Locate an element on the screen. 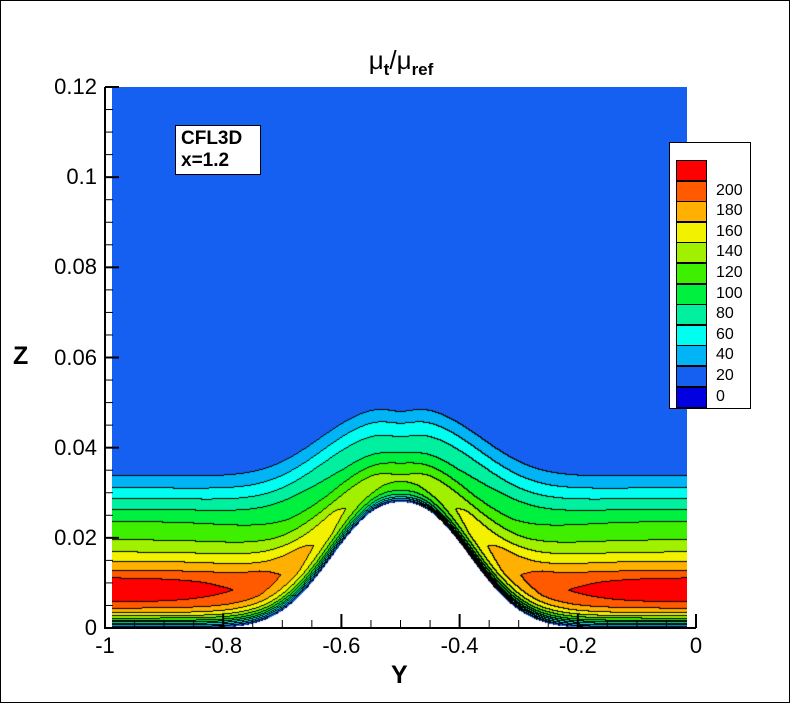 Image resolution: width=790 pixels, height=703 pixels. y-tick-label: 0 is located at coordinates (90, 627).